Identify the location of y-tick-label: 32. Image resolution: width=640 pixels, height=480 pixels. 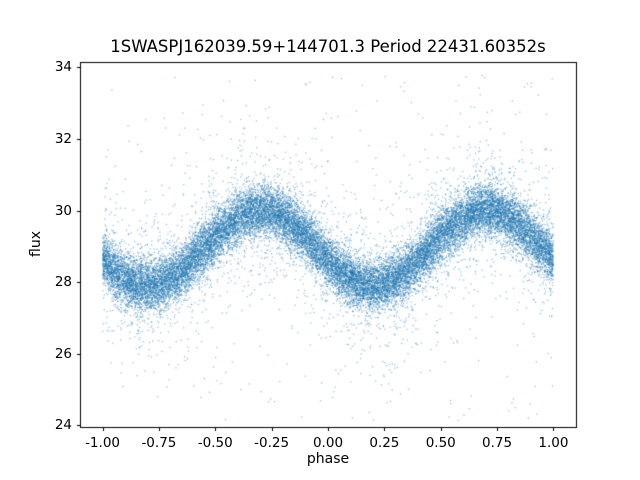
(63, 138).